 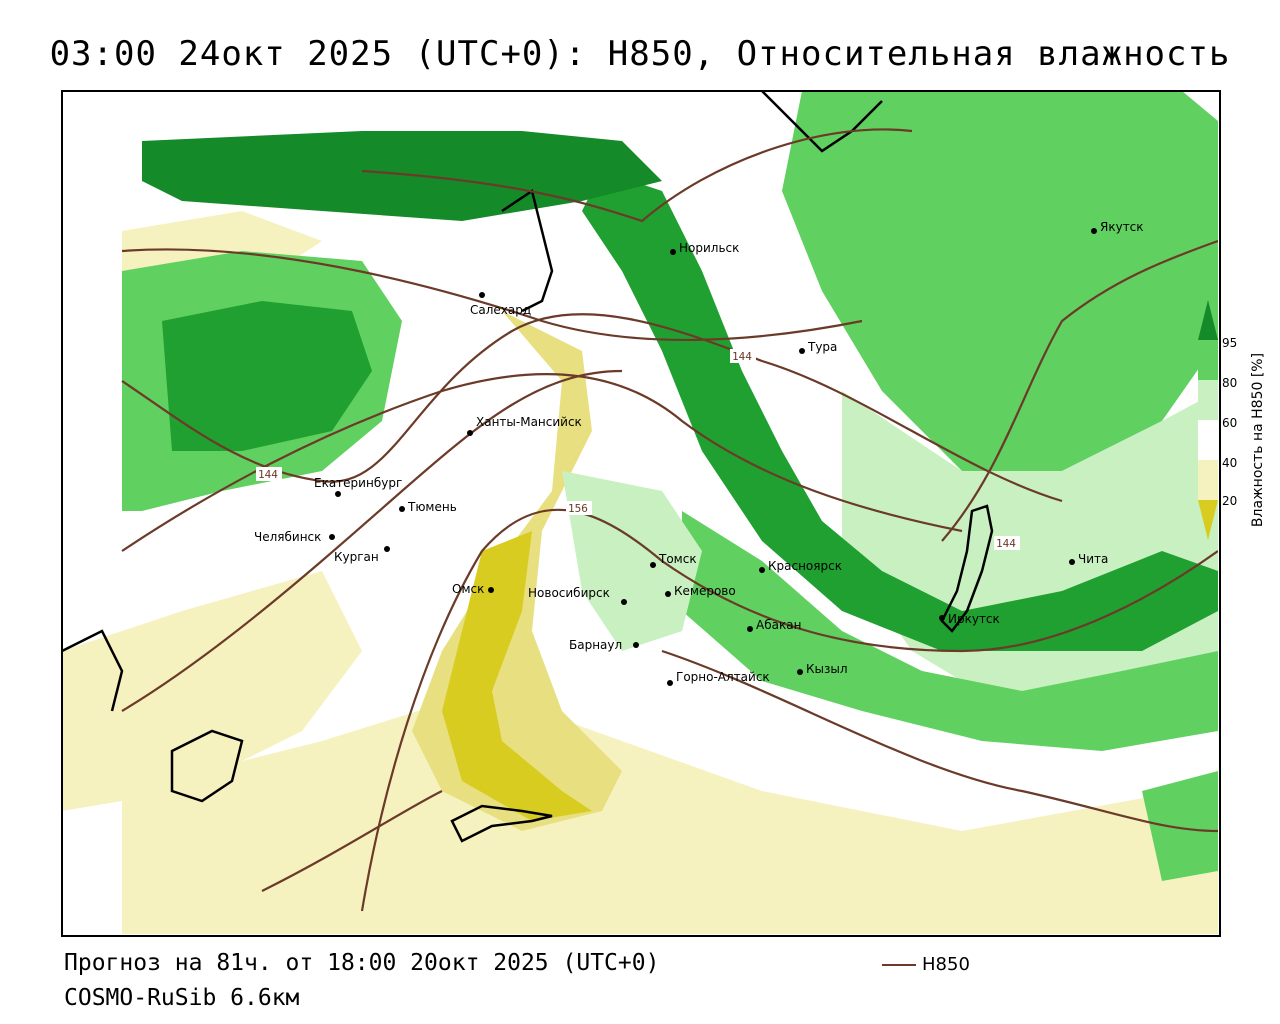 I want to click on svg-text: Иркутск, so click(x=974, y=619).